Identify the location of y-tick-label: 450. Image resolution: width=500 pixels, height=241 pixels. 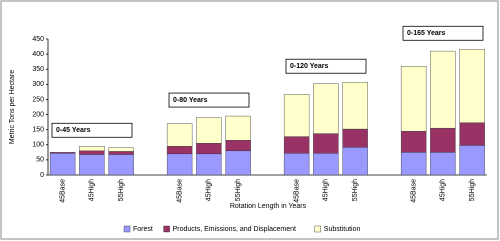
(38, 39).